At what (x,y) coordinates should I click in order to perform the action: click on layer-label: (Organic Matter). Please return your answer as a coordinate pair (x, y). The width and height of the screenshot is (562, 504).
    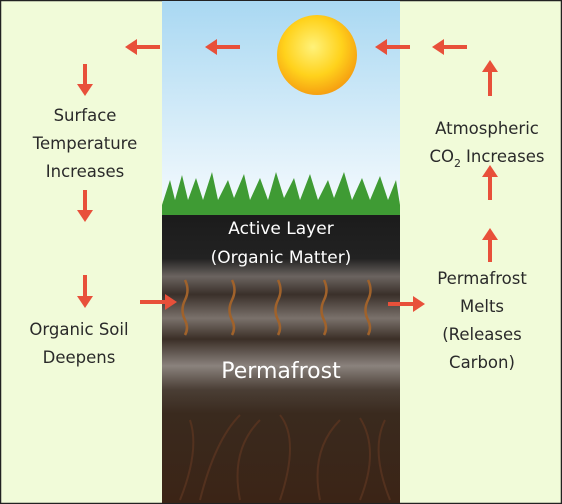
    Looking at the image, I should click on (281, 258).